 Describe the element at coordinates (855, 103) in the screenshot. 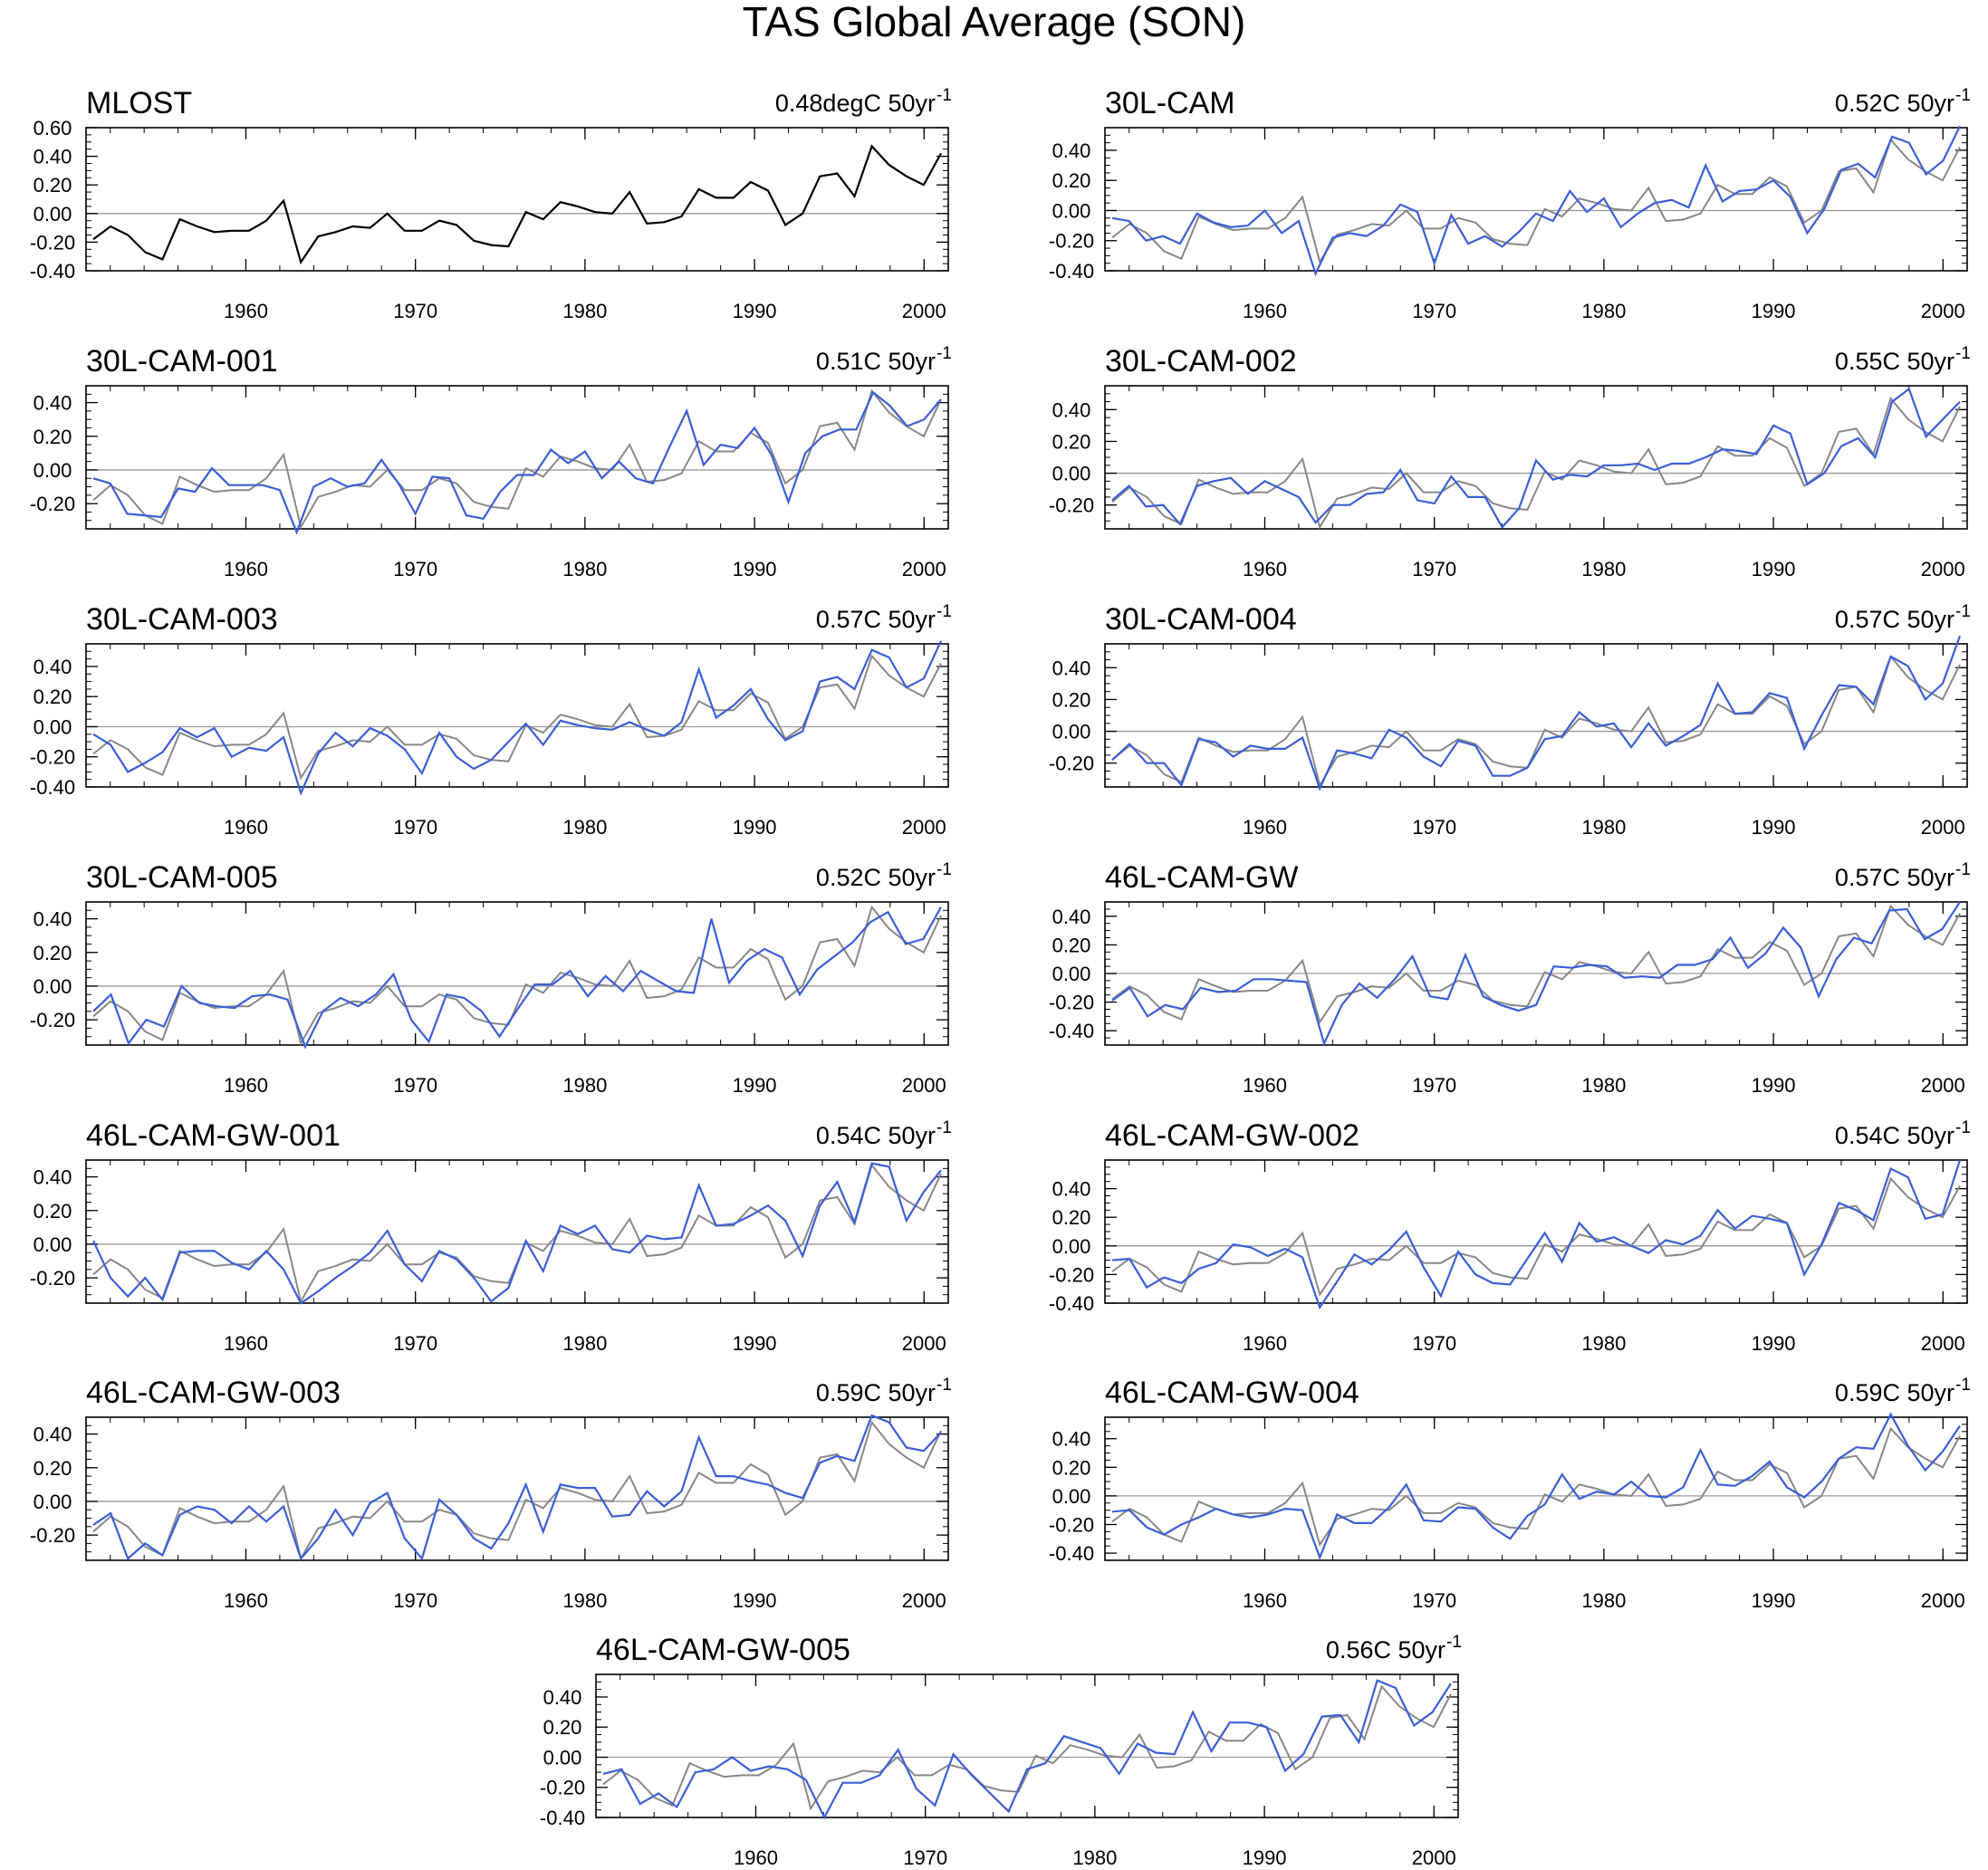

I see `trend-label: 0.48degC 50yr` at that location.